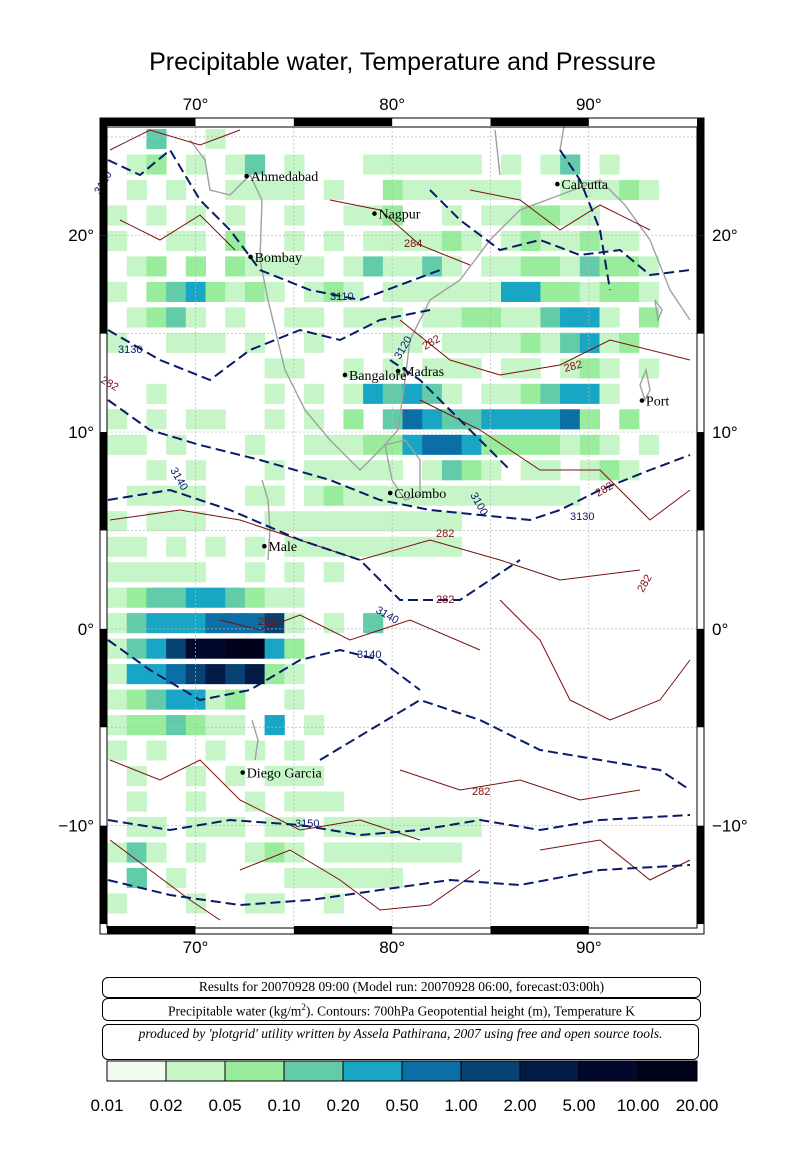 Image resolution: width=805 pixels, height=1169 pixels. Describe the element at coordinates (196, 104) in the screenshot. I see `lon-tick-label-top: 70°` at that location.